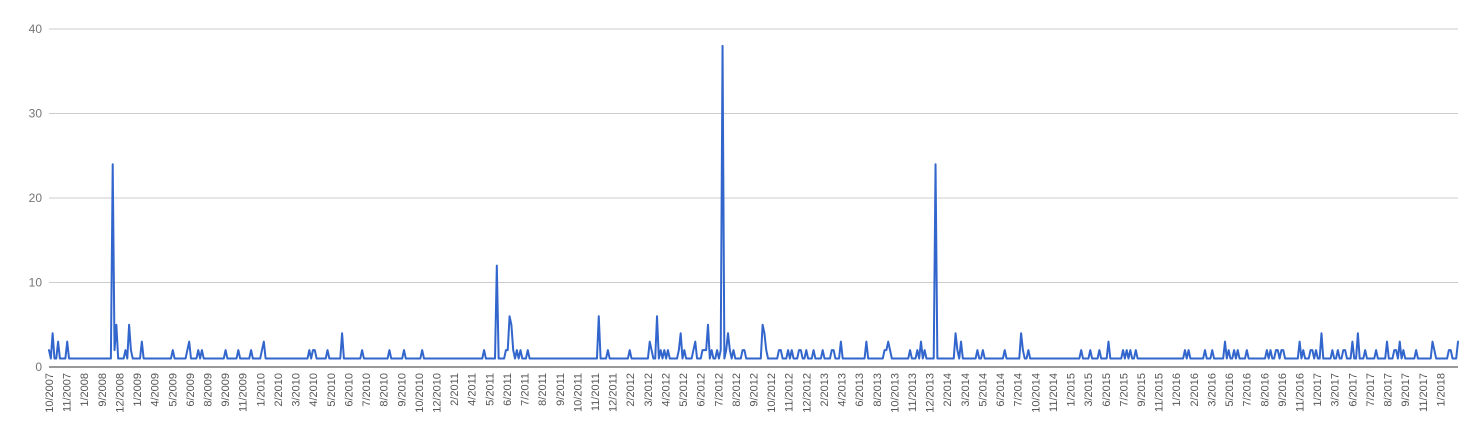 This screenshot has height=442, width=1481. I want to click on x-tick-label: 11/2014, so click(1054, 392).